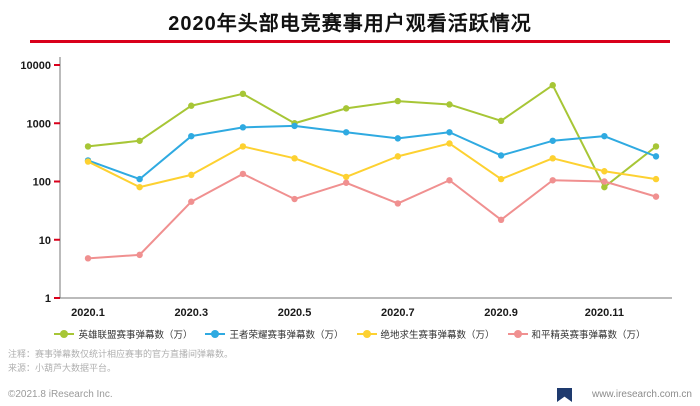 This screenshot has width=700, height=406. I want to click on svg-text: 2020.3, so click(191, 313).